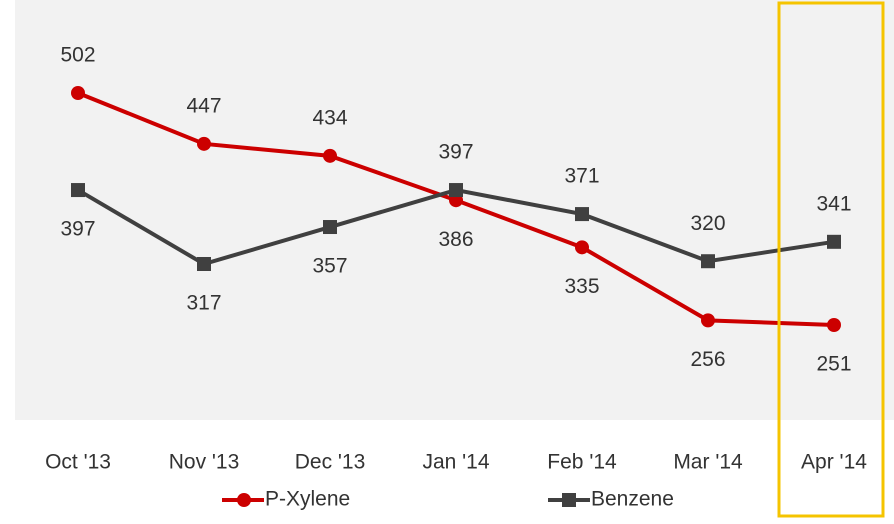 The width and height of the screenshot is (894, 524). What do you see at coordinates (77, 55) in the screenshot?
I see `data-label: 502` at bounding box center [77, 55].